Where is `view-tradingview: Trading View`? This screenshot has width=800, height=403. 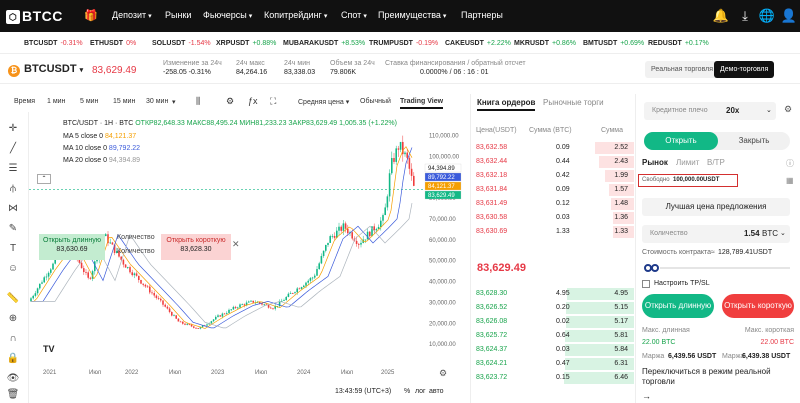 view-tradingview: Trading View is located at coordinates (422, 103).